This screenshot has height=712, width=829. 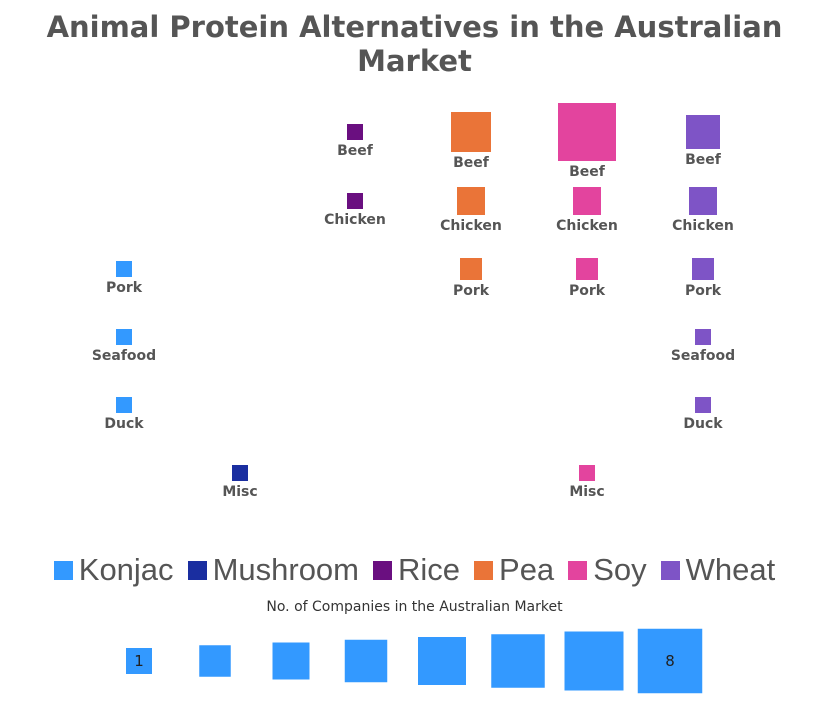 I want to click on data-point-pea-chicken: Chicken, so click(x=471, y=210).